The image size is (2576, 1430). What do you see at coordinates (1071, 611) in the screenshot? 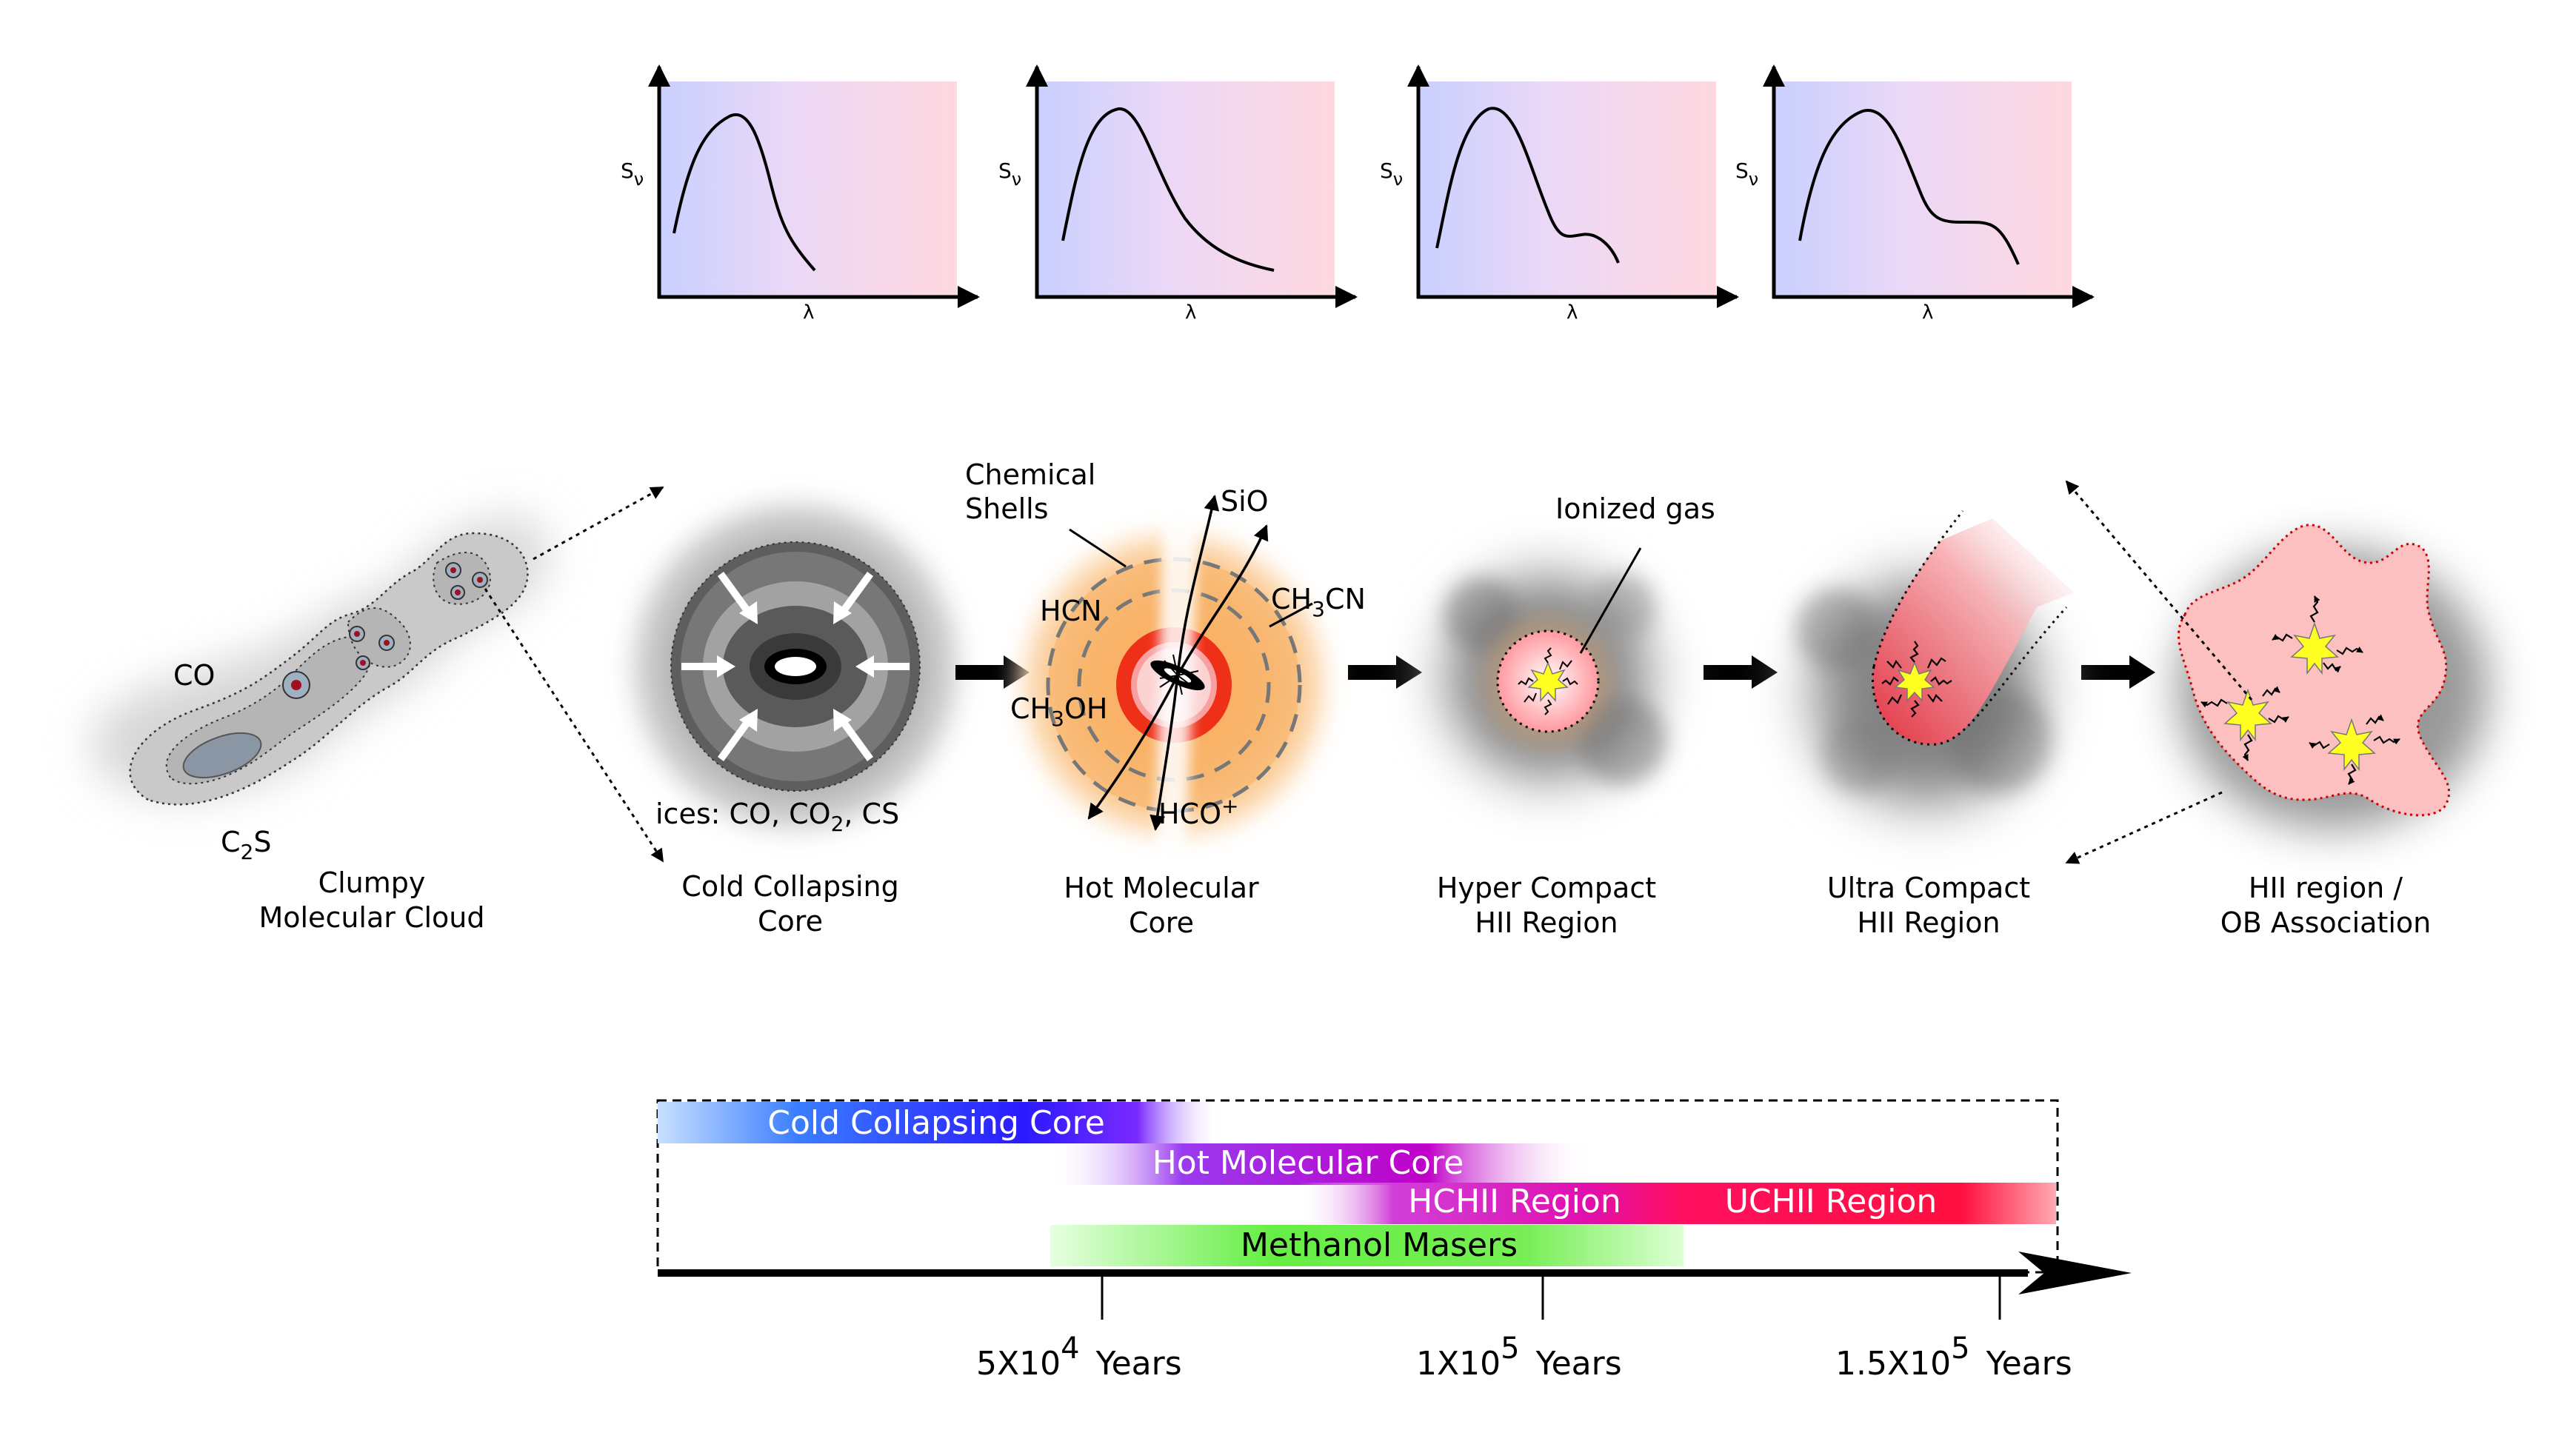
I see `hcn-label: HCN` at bounding box center [1071, 611].